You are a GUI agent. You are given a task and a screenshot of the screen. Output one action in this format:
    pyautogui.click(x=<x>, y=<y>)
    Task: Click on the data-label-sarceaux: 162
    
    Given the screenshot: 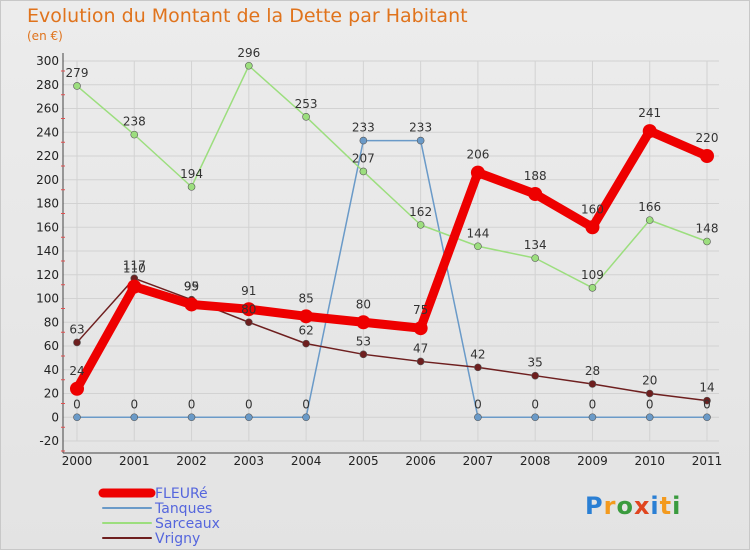 What is the action you would take?
    pyautogui.click(x=420, y=212)
    